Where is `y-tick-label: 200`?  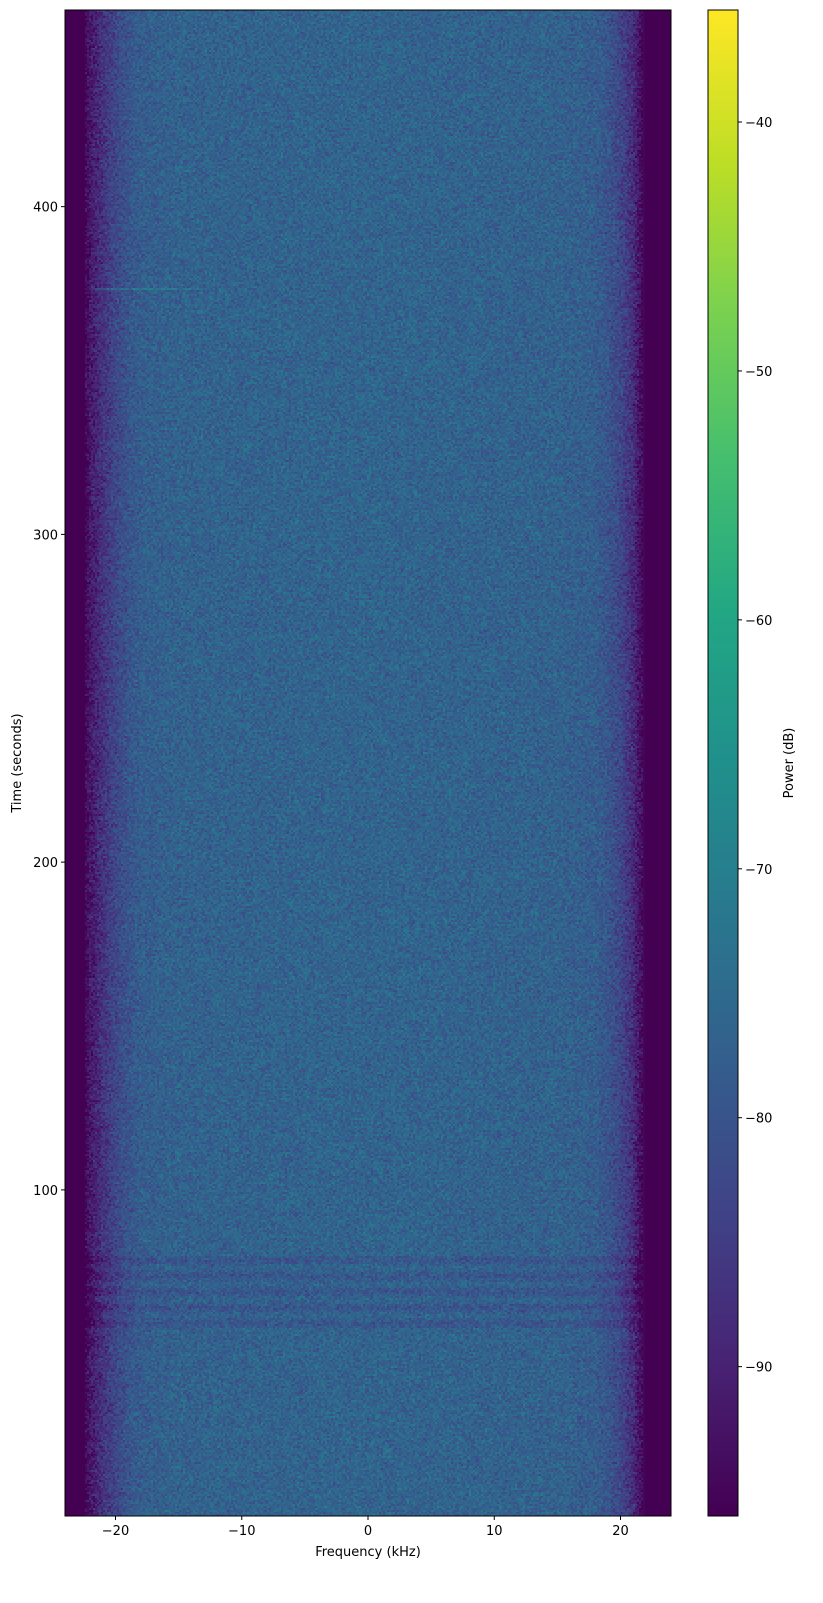 y-tick-label: 200 is located at coordinates (45, 863).